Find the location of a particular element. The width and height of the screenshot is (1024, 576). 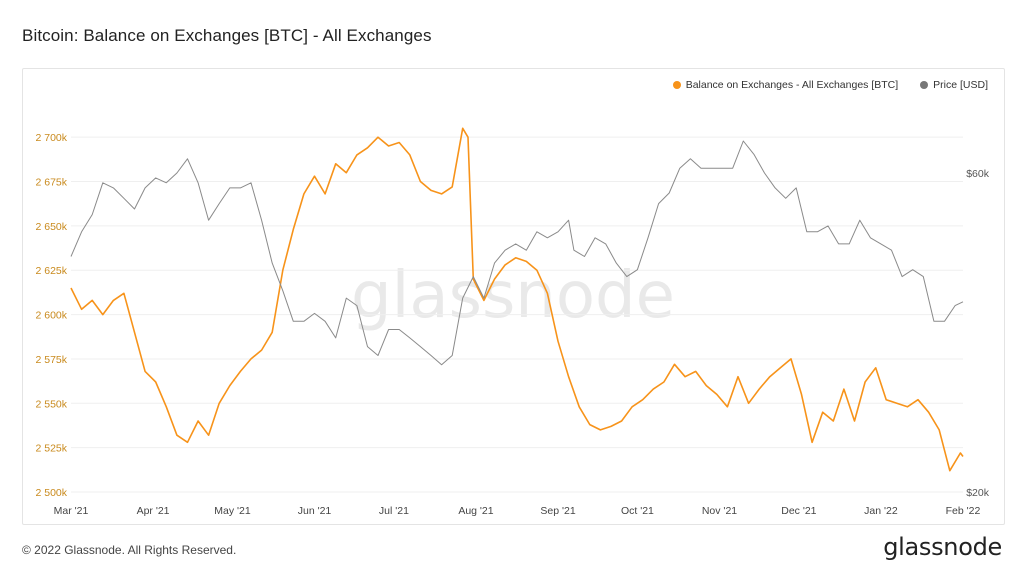

legend-dot-price is located at coordinates (924, 85).